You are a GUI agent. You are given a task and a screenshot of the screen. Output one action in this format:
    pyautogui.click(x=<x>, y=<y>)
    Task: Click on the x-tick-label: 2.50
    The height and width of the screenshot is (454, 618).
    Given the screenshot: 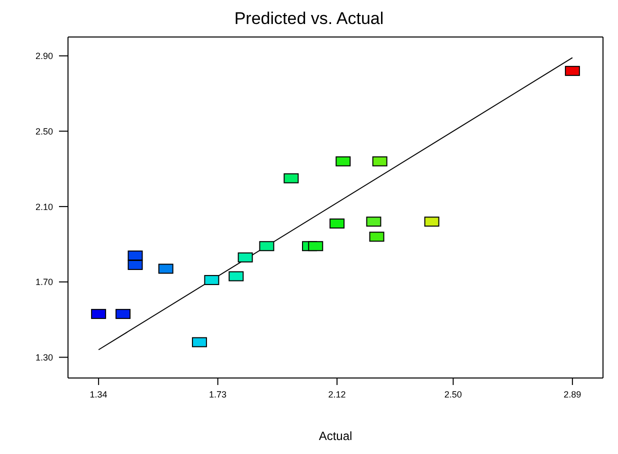 What is the action you would take?
    pyautogui.click(x=453, y=394)
    